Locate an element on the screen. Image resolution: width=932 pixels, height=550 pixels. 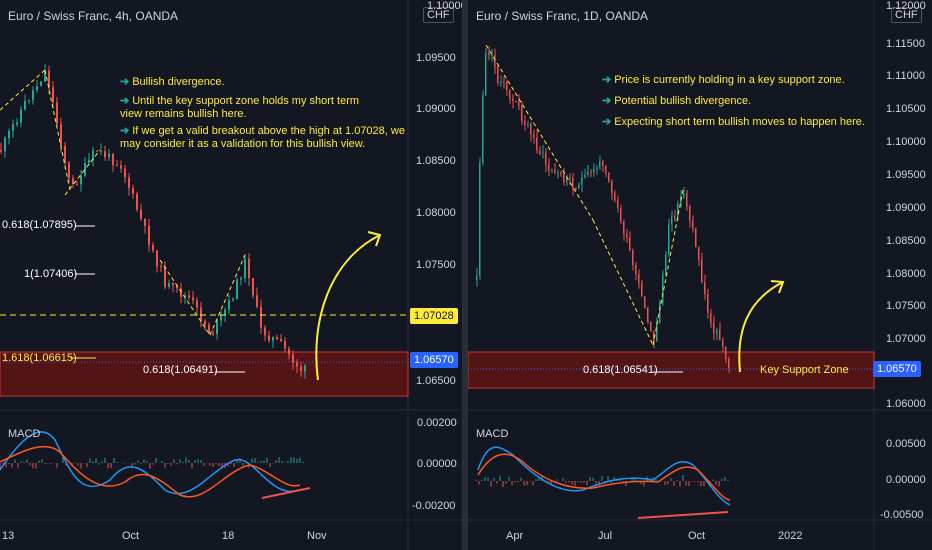
time-label: 2022 is located at coordinates (790, 536).